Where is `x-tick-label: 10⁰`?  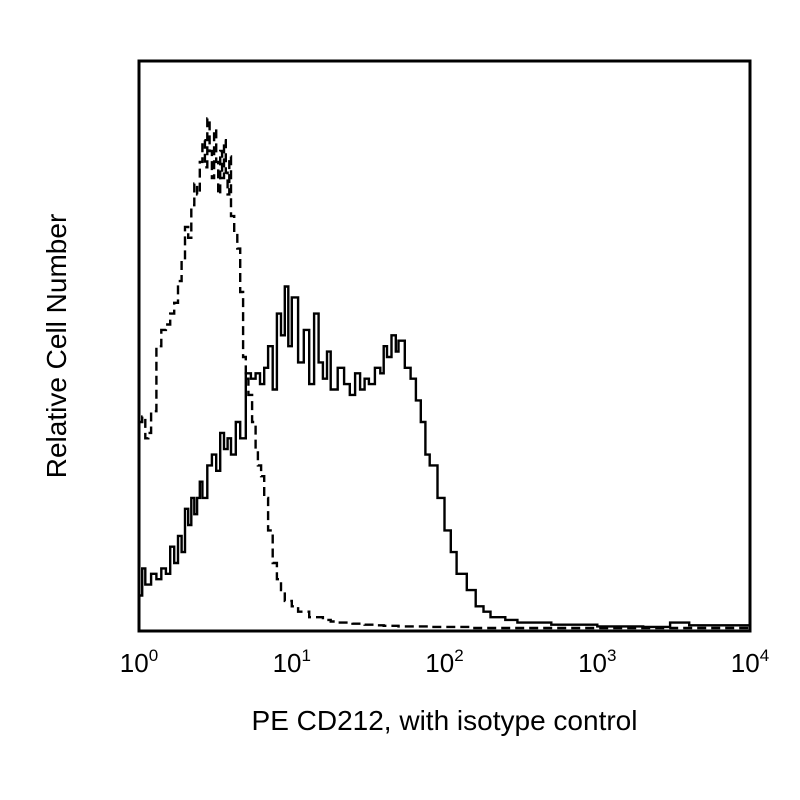 x-tick-label: 10⁰ is located at coordinates (139, 662).